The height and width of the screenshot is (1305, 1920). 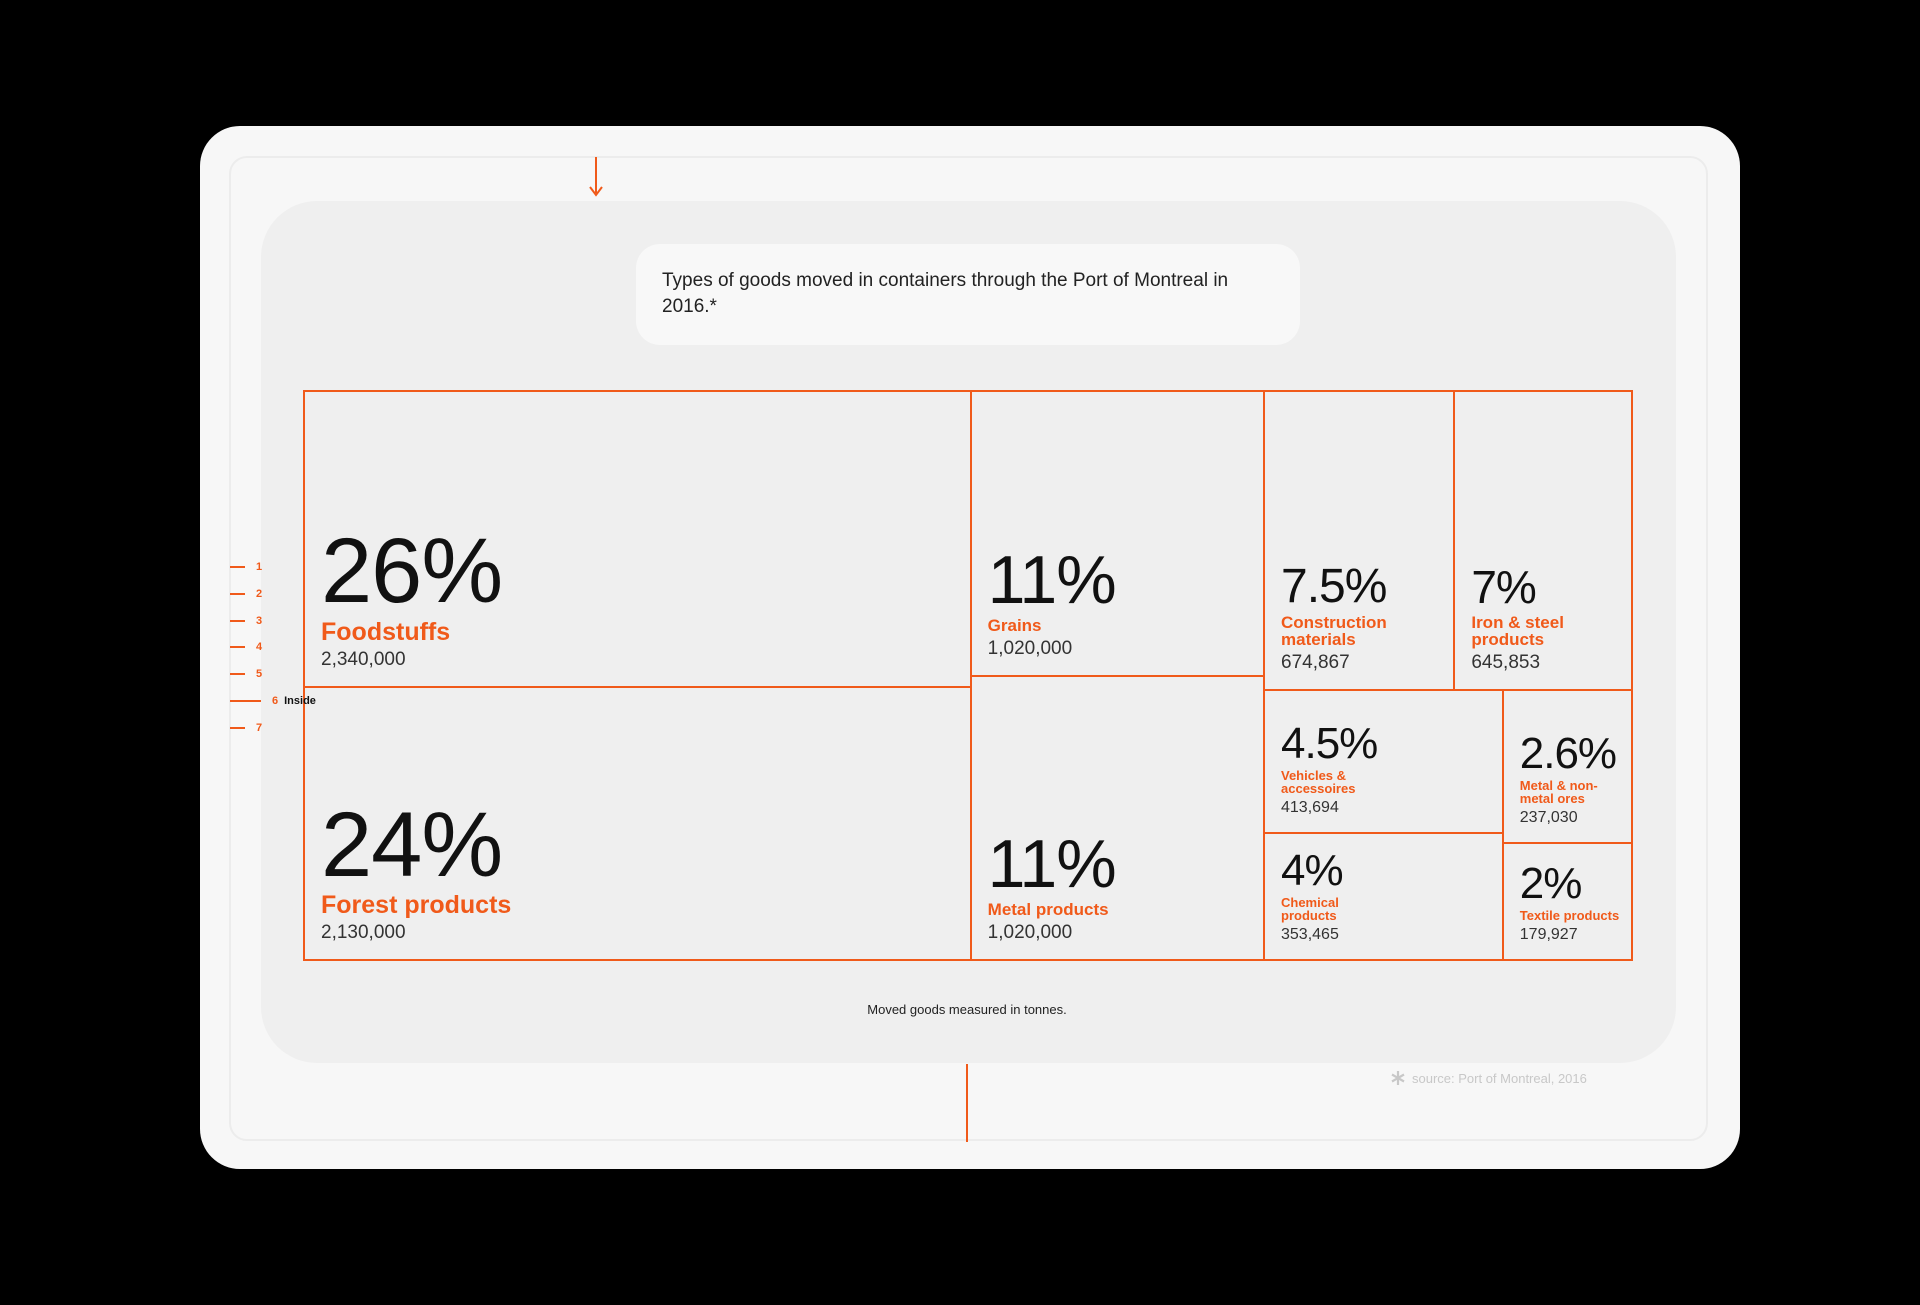 I want to click on guide-number: 7, so click(x=259, y=727).